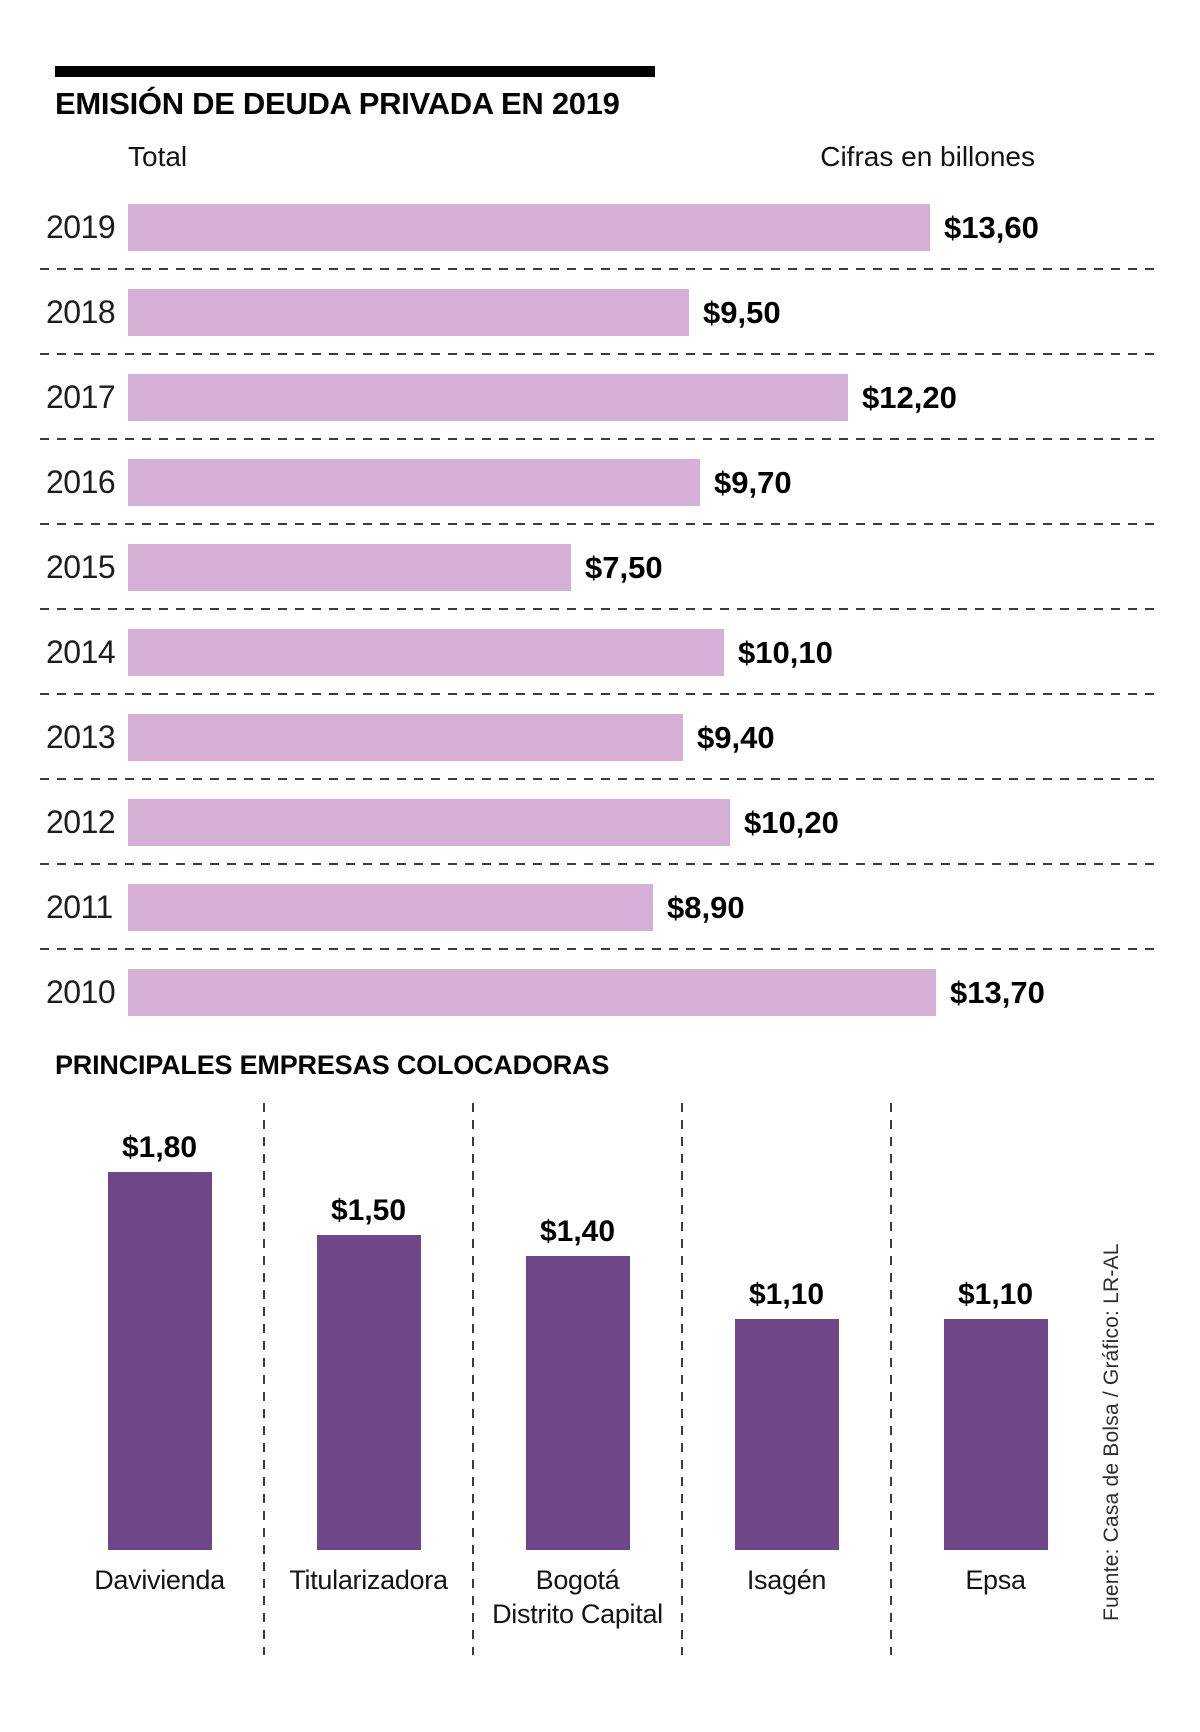 The height and width of the screenshot is (1732, 1200). I want to click on debt-row: 2017 $12,20, so click(600, 397).